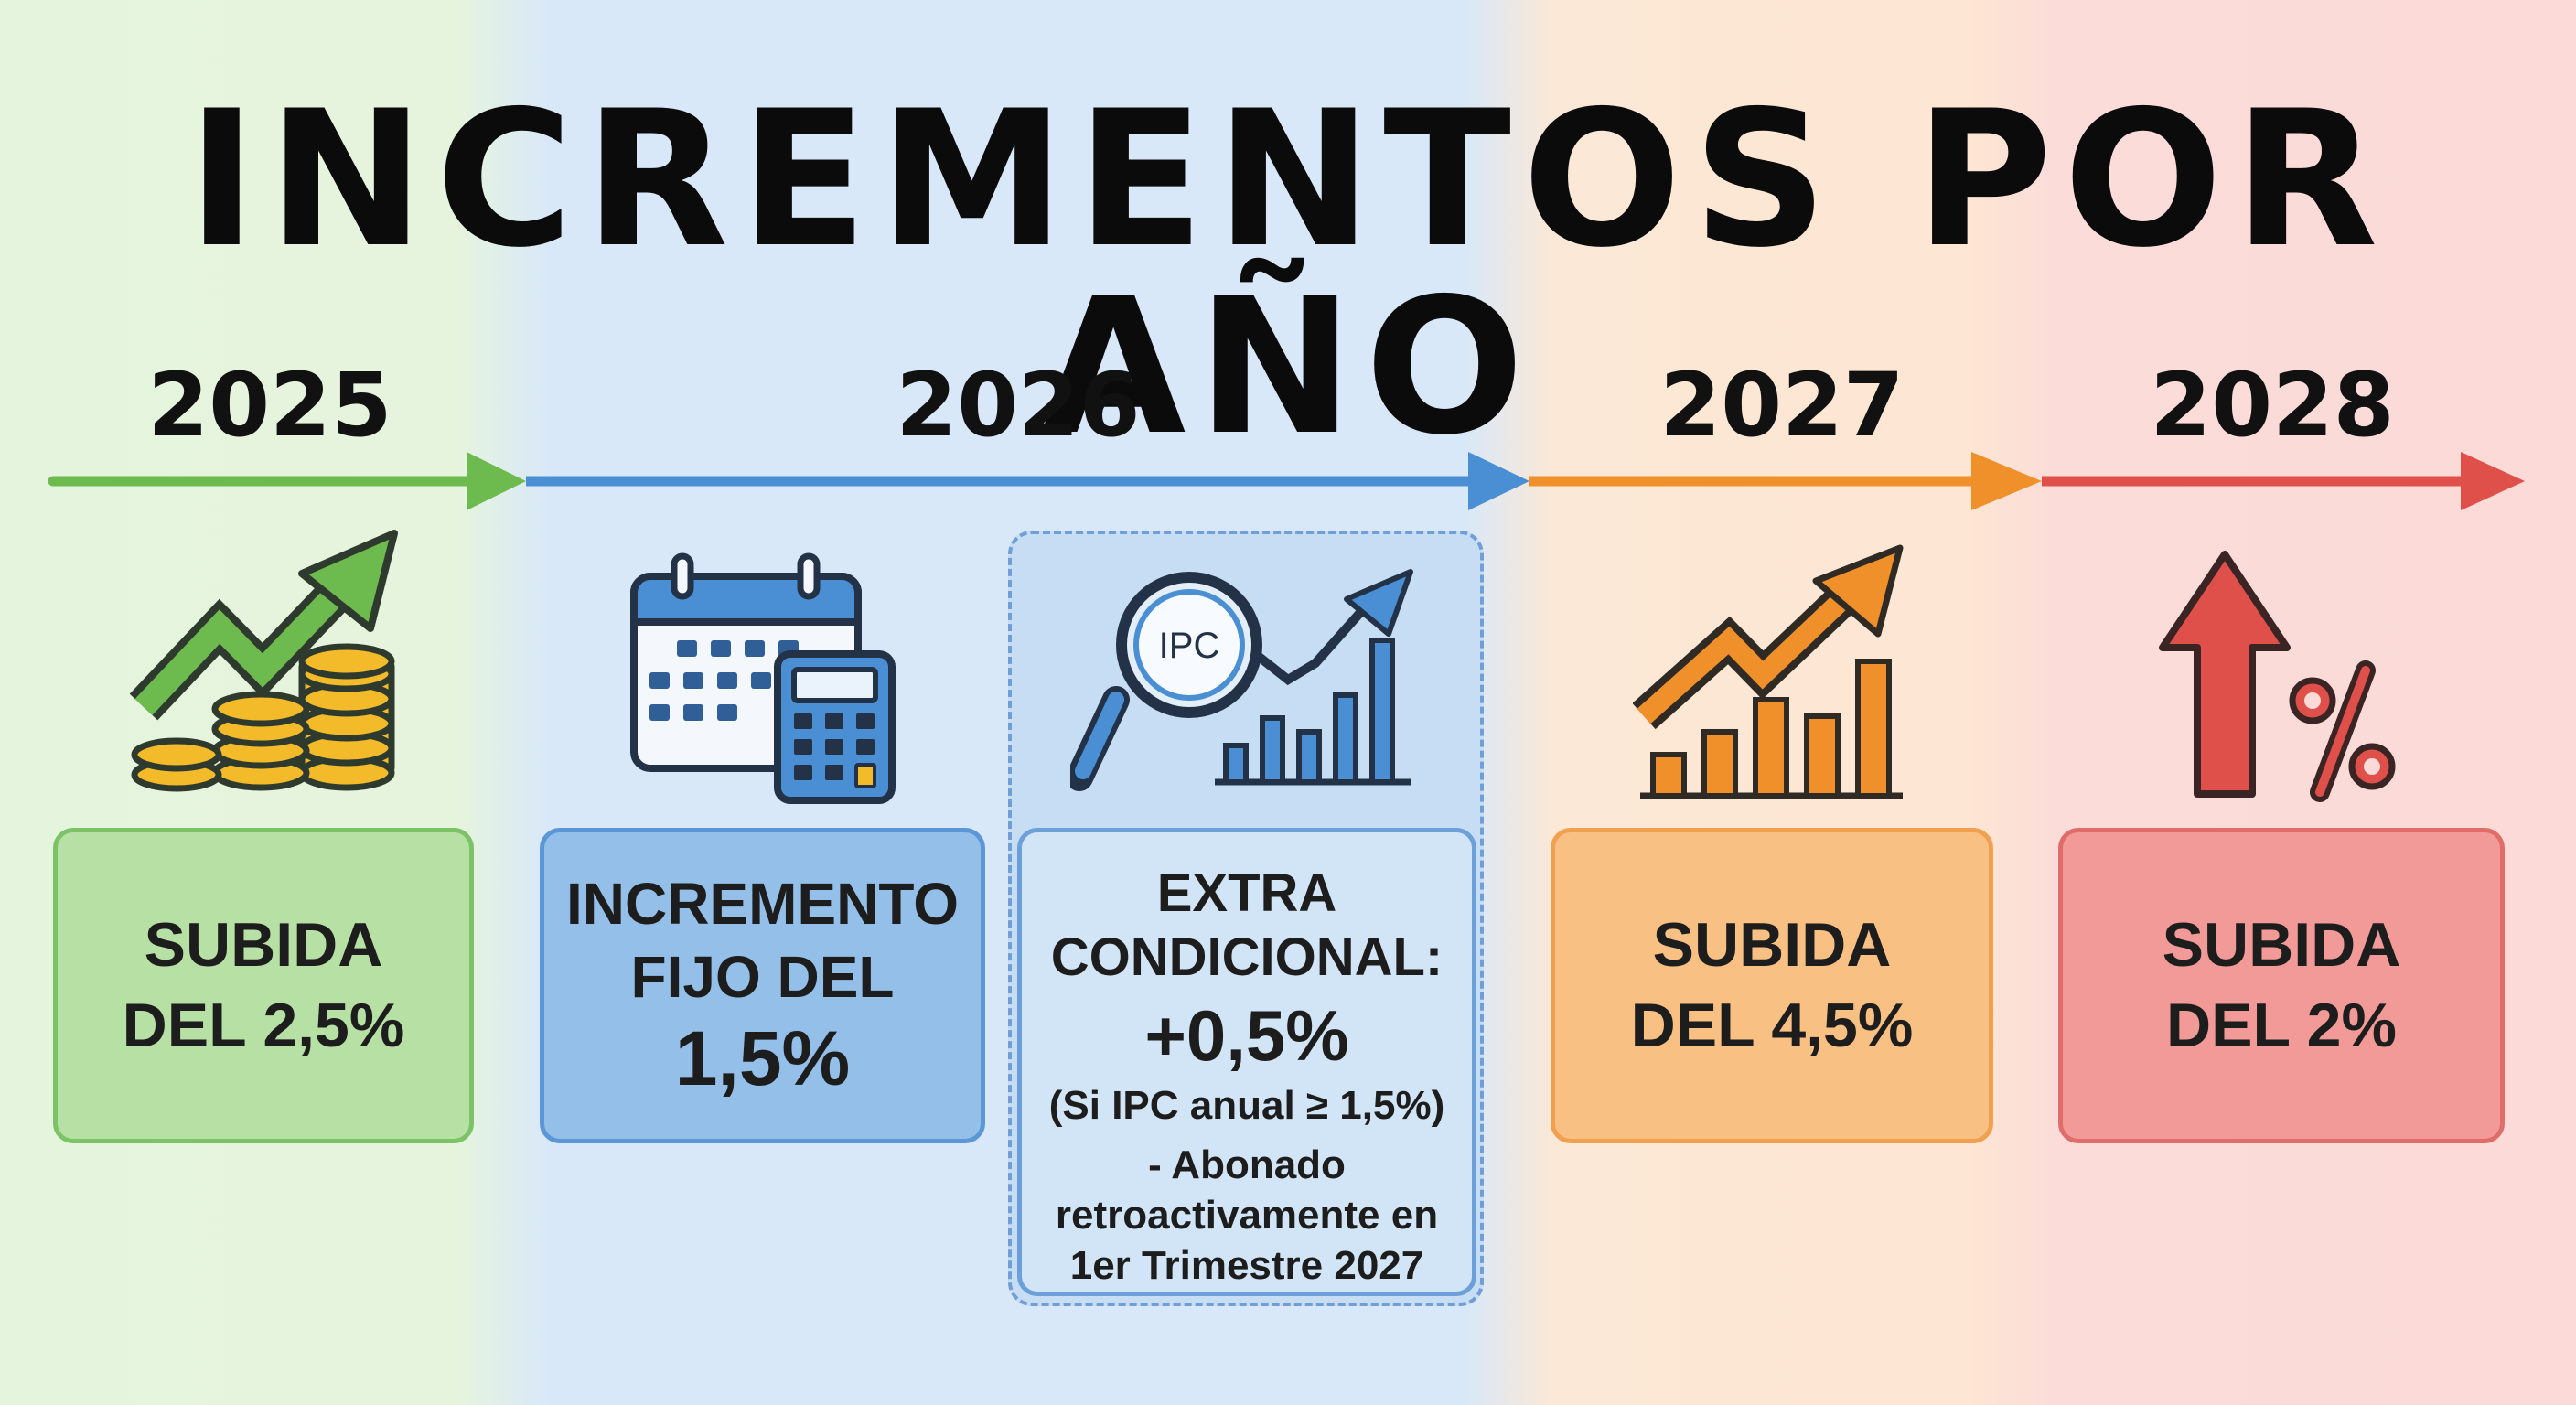  What do you see at coordinates (1190, 646) in the screenshot?
I see `ipc-label: IPC` at bounding box center [1190, 646].